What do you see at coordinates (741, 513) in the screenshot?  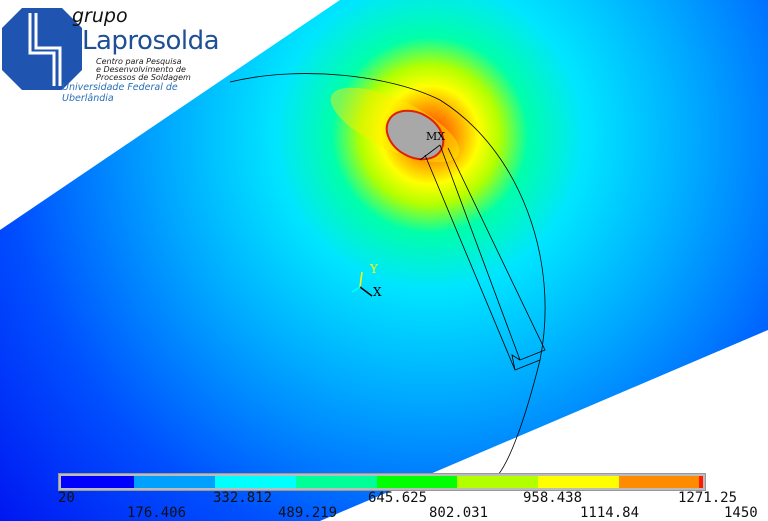 I see `legend-label: 1450` at bounding box center [741, 513].